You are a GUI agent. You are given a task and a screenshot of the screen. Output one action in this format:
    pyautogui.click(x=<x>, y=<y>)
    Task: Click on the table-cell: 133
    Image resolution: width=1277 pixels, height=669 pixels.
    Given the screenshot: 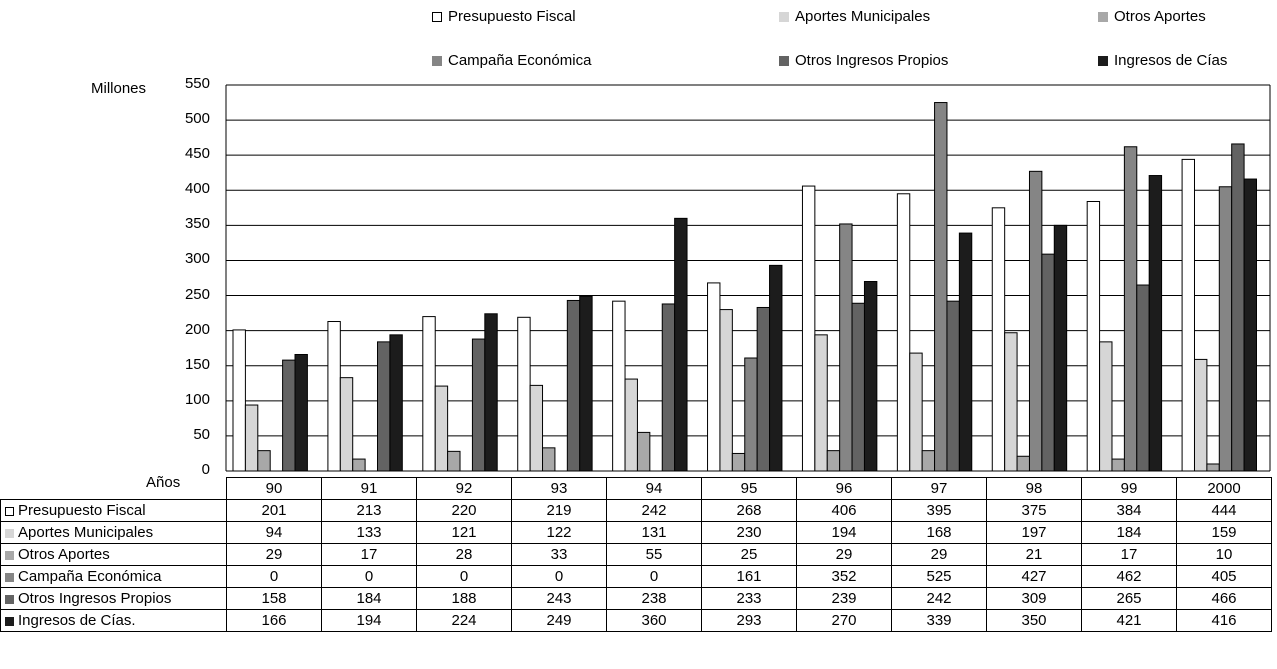 What is the action you would take?
    pyautogui.click(x=369, y=532)
    